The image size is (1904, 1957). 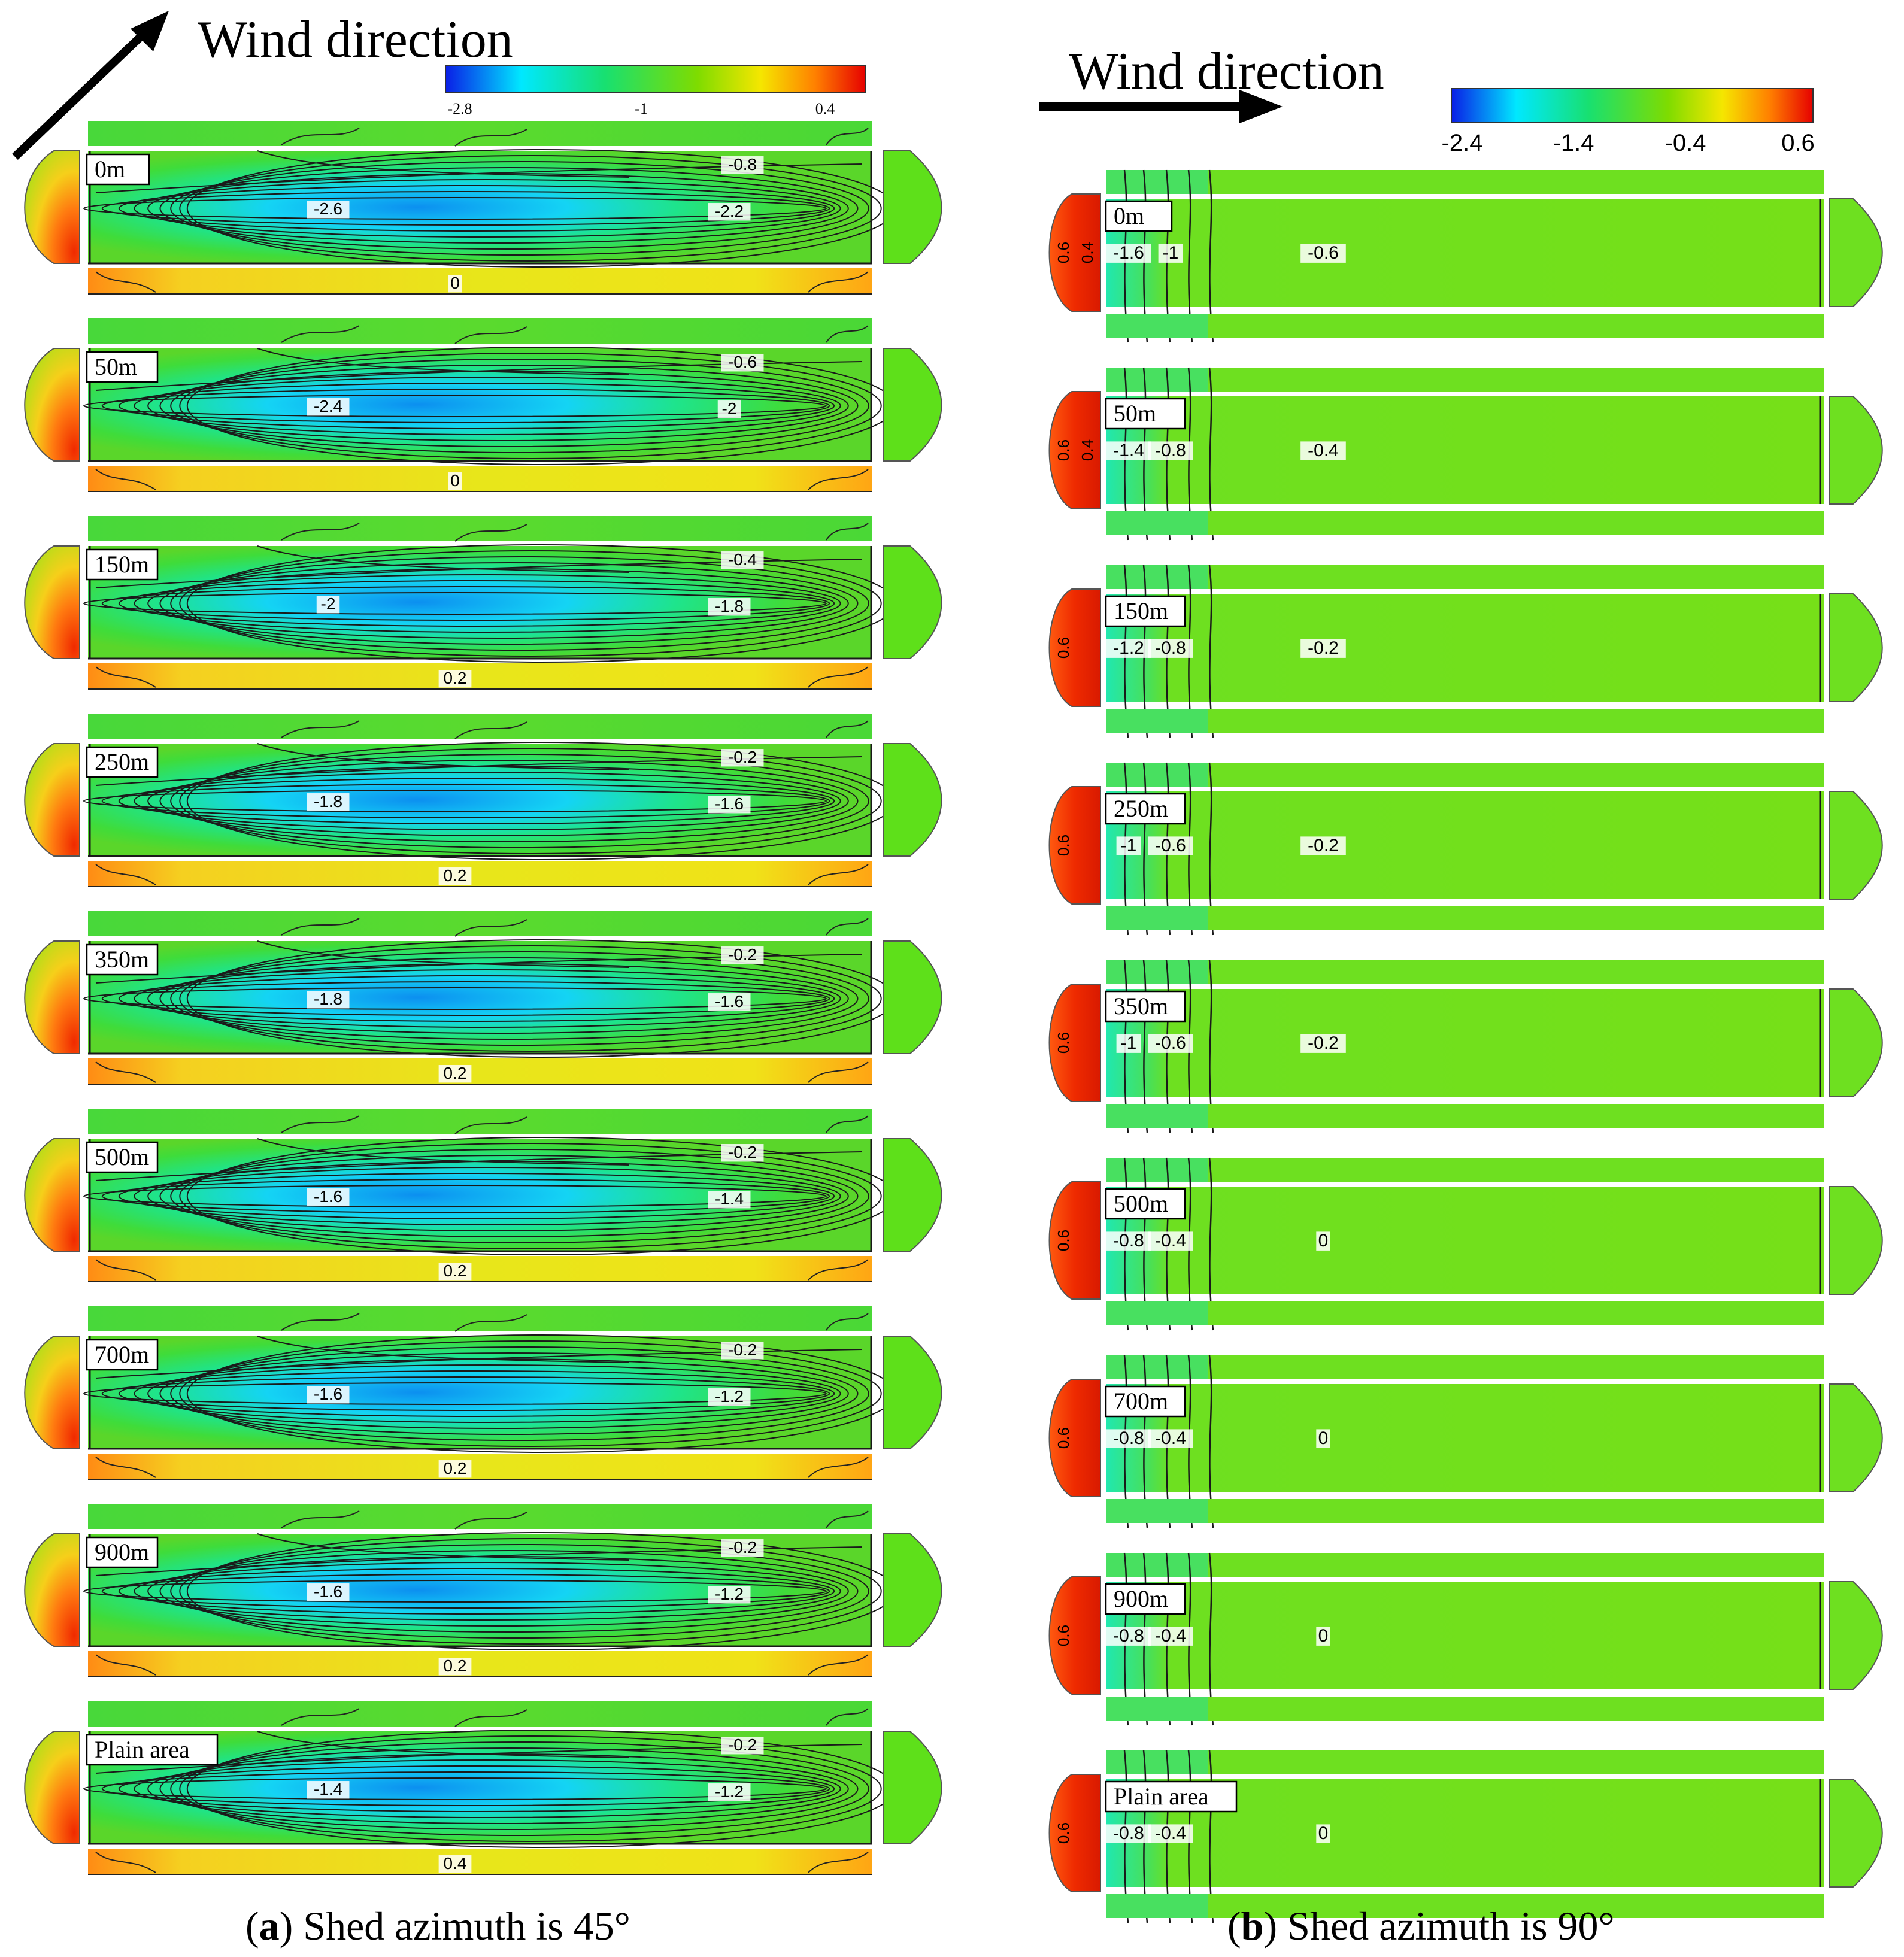 I want to click on contour-label: 0.2, so click(x=455, y=1468).